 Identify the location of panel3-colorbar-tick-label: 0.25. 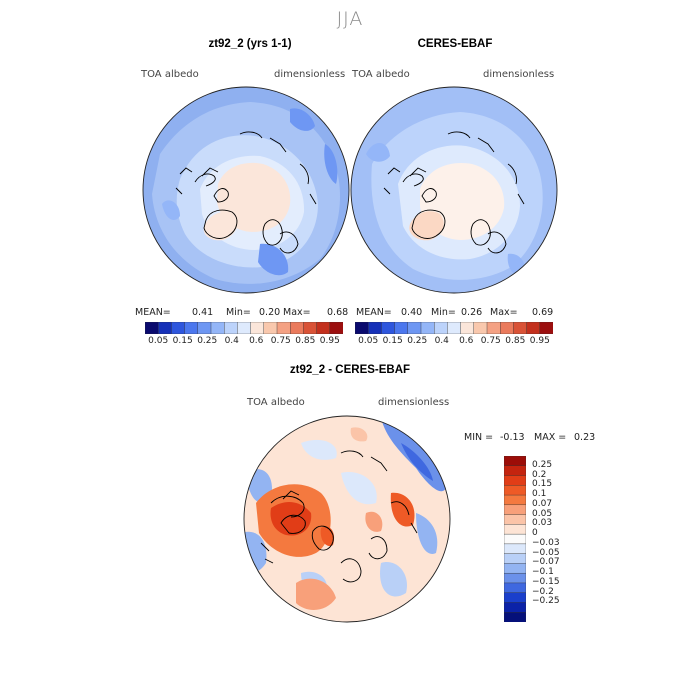
(542, 464).